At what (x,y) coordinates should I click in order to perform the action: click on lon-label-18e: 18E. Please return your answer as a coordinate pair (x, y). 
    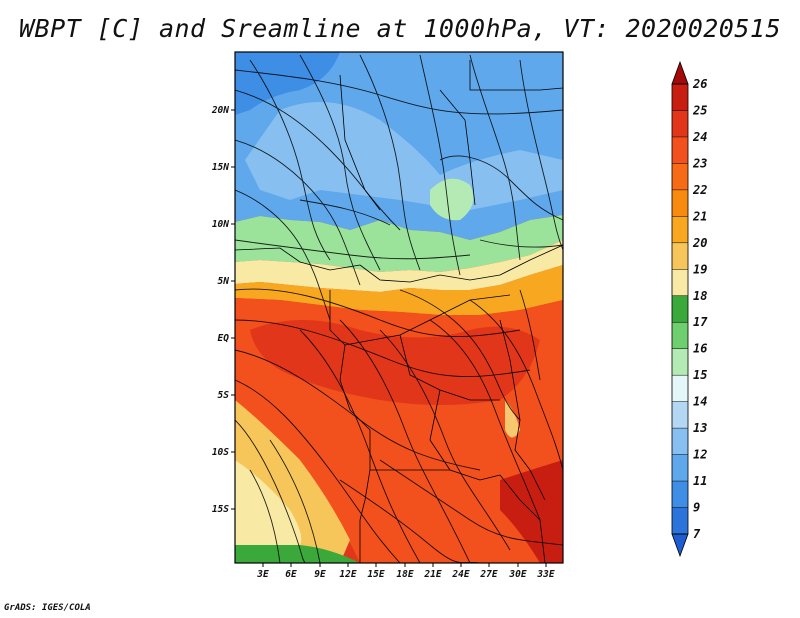
    Looking at the image, I should click on (404, 574).